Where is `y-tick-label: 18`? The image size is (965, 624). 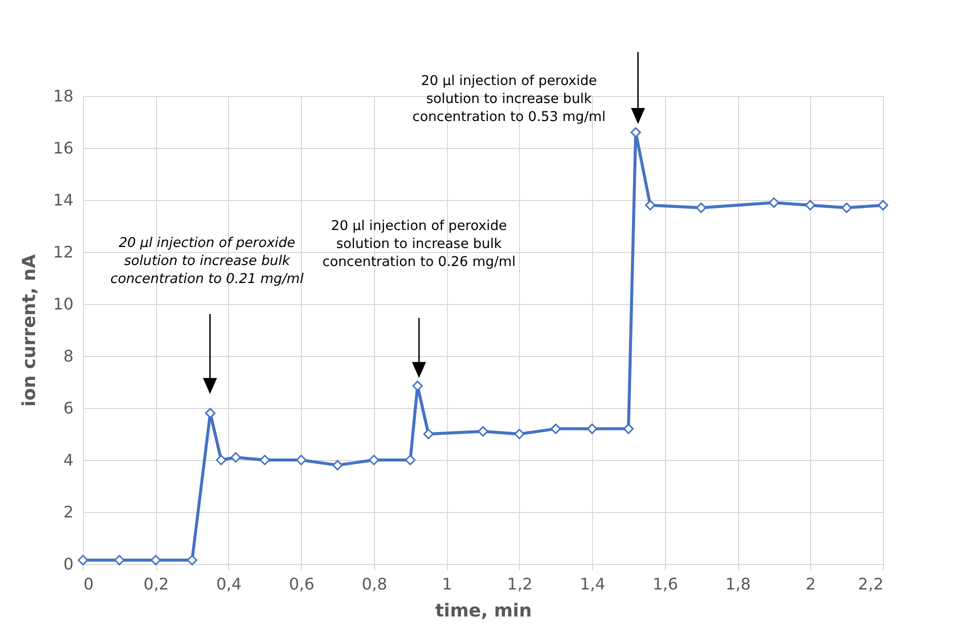 y-tick-label: 18 is located at coordinates (63, 96).